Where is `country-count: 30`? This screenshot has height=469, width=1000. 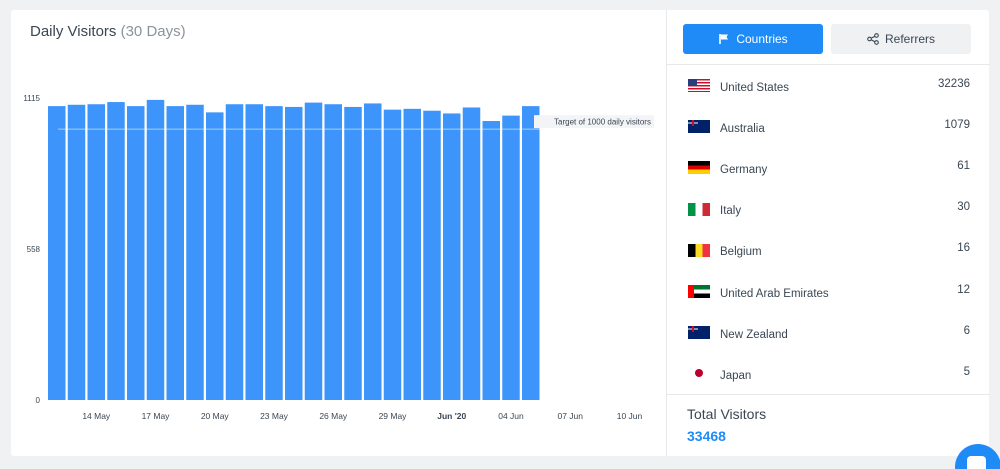
country-count: 30 is located at coordinates (963, 207).